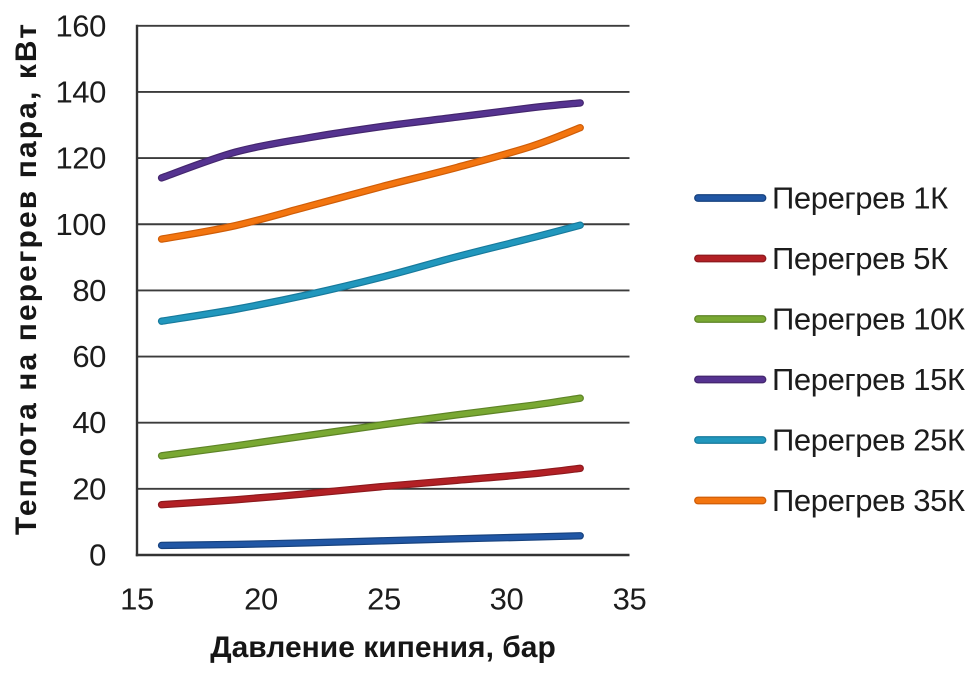  What do you see at coordinates (137, 599) in the screenshot?
I see `svg-text: 15` at bounding box center [137, 599].